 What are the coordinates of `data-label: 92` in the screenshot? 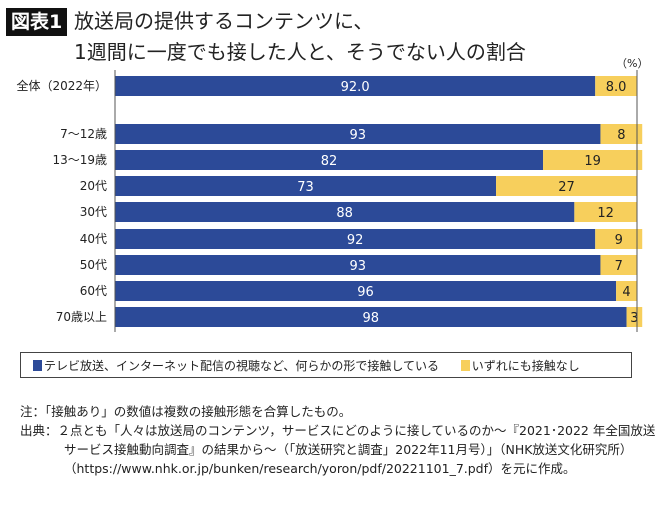 It's located at (355, 240).